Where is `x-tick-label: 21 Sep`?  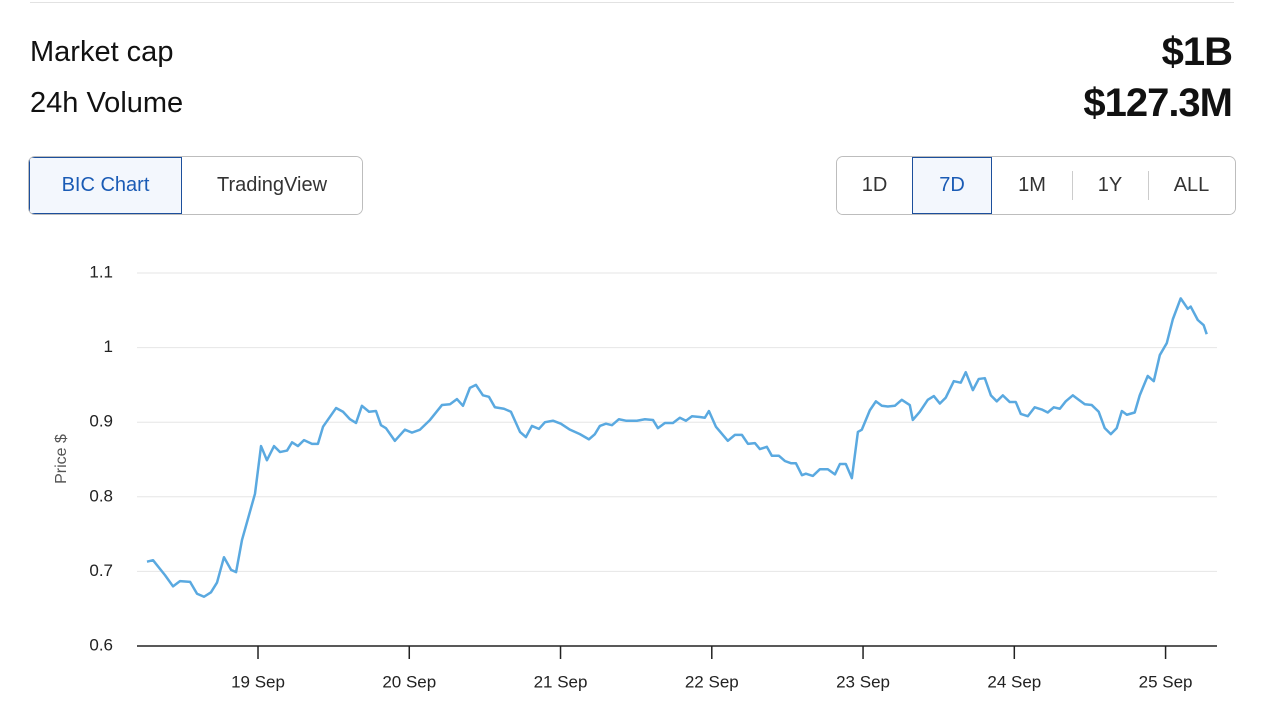
x-tick-label: 21 Sep is located at coordinates (561, 681).